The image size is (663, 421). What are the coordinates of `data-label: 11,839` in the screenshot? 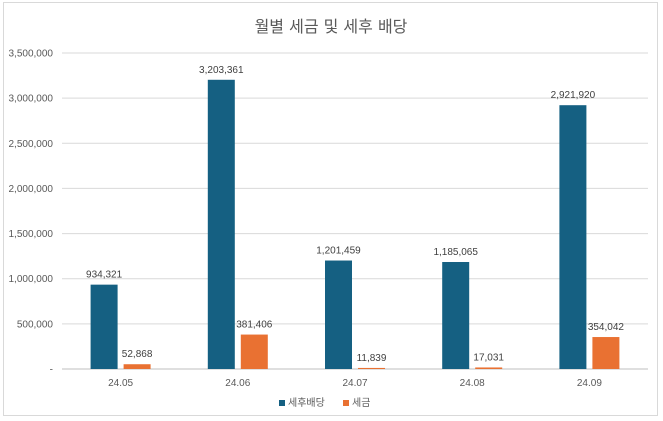 It's located at (372, 358).